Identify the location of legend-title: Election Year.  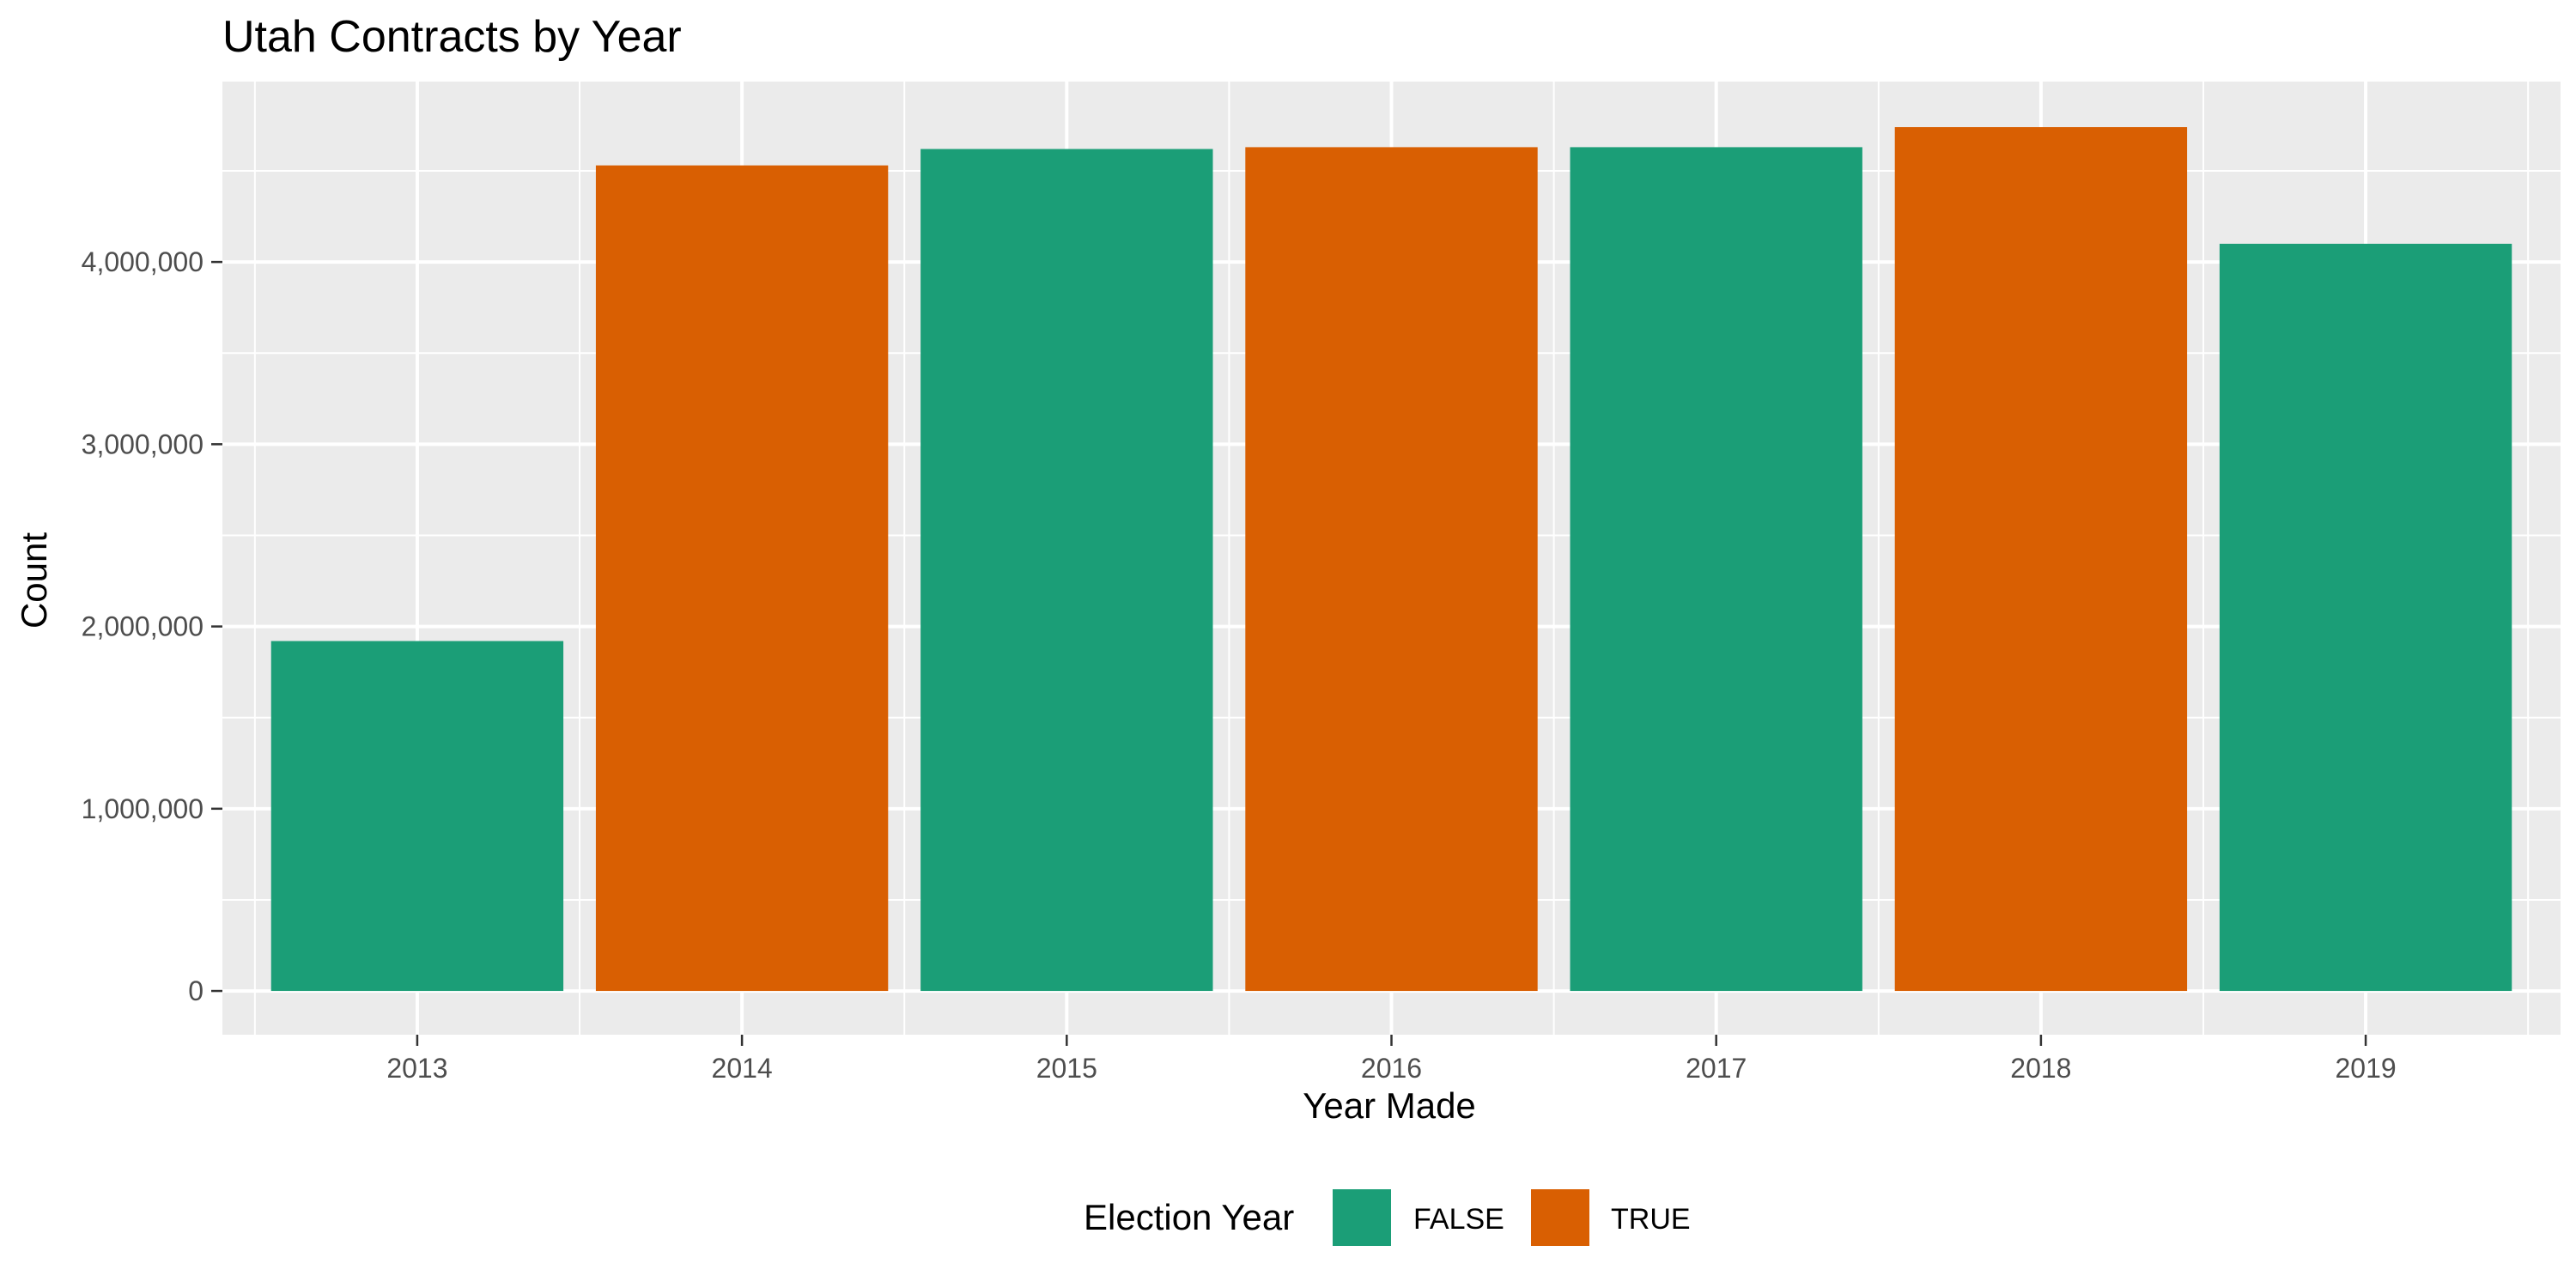
(1189, 1217).